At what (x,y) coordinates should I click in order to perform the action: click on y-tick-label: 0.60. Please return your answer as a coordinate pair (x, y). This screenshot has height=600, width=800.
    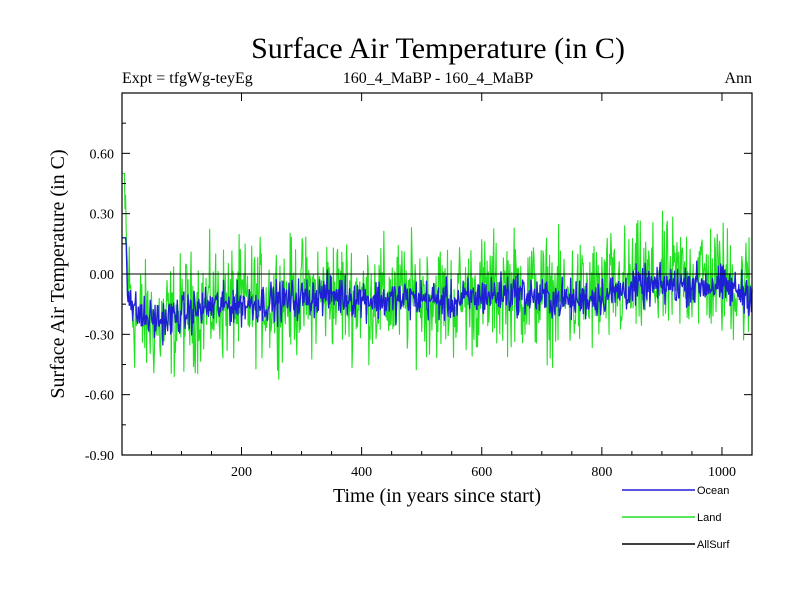
    Looking at the image, I should click on (102, 154).